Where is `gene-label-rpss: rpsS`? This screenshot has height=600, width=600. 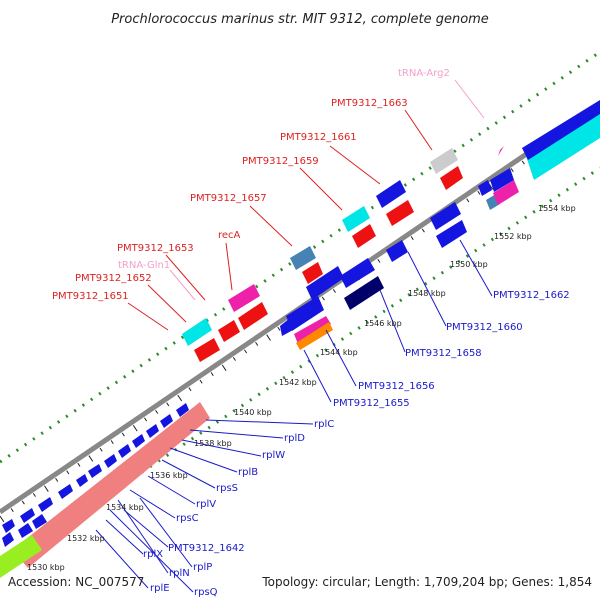
gene-label-rpss: rpsS is located at coordinates (227, 488).